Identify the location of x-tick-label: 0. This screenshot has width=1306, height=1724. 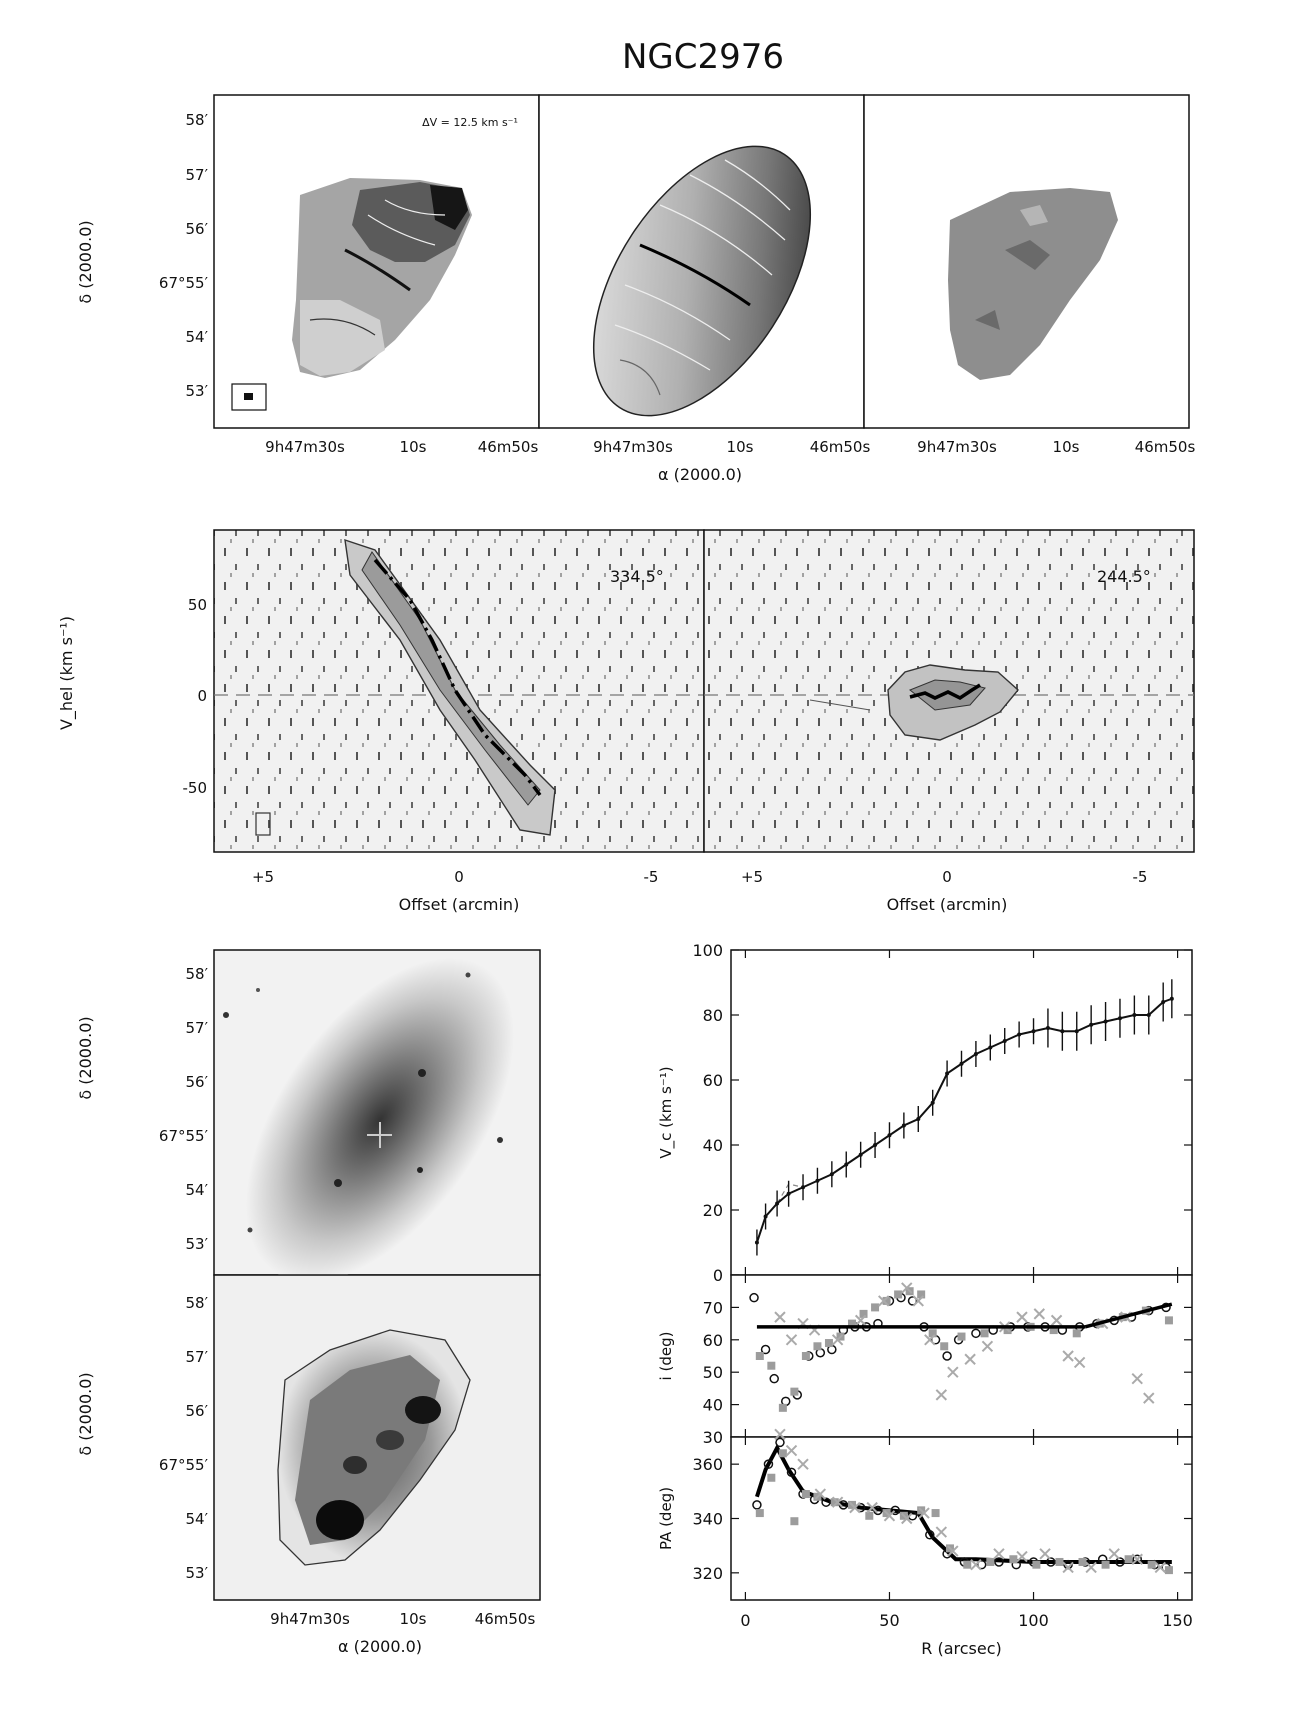
(745, 1620).